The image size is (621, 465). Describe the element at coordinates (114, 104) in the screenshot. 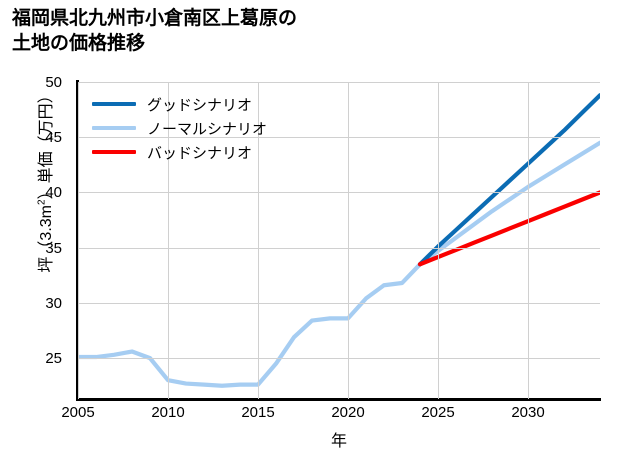

I see `legend-swatch-good-icon` at that location.